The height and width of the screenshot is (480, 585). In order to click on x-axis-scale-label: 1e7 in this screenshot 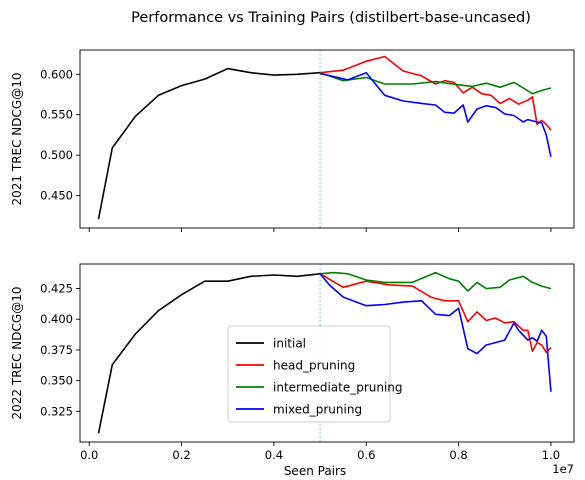, I will do `click(563, 469)`.